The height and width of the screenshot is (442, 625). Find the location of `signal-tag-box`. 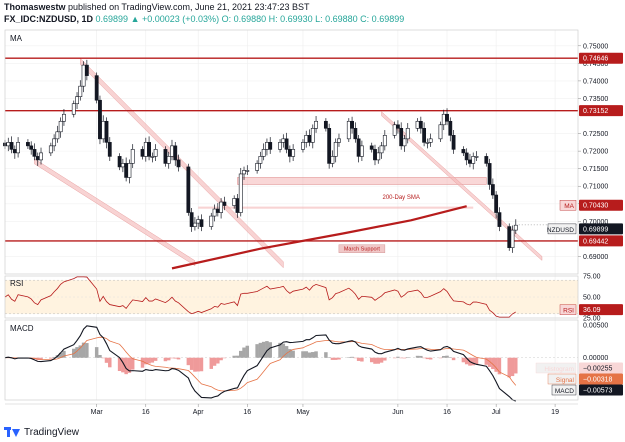

signal-tag-box is located at coordinates (562, 379).